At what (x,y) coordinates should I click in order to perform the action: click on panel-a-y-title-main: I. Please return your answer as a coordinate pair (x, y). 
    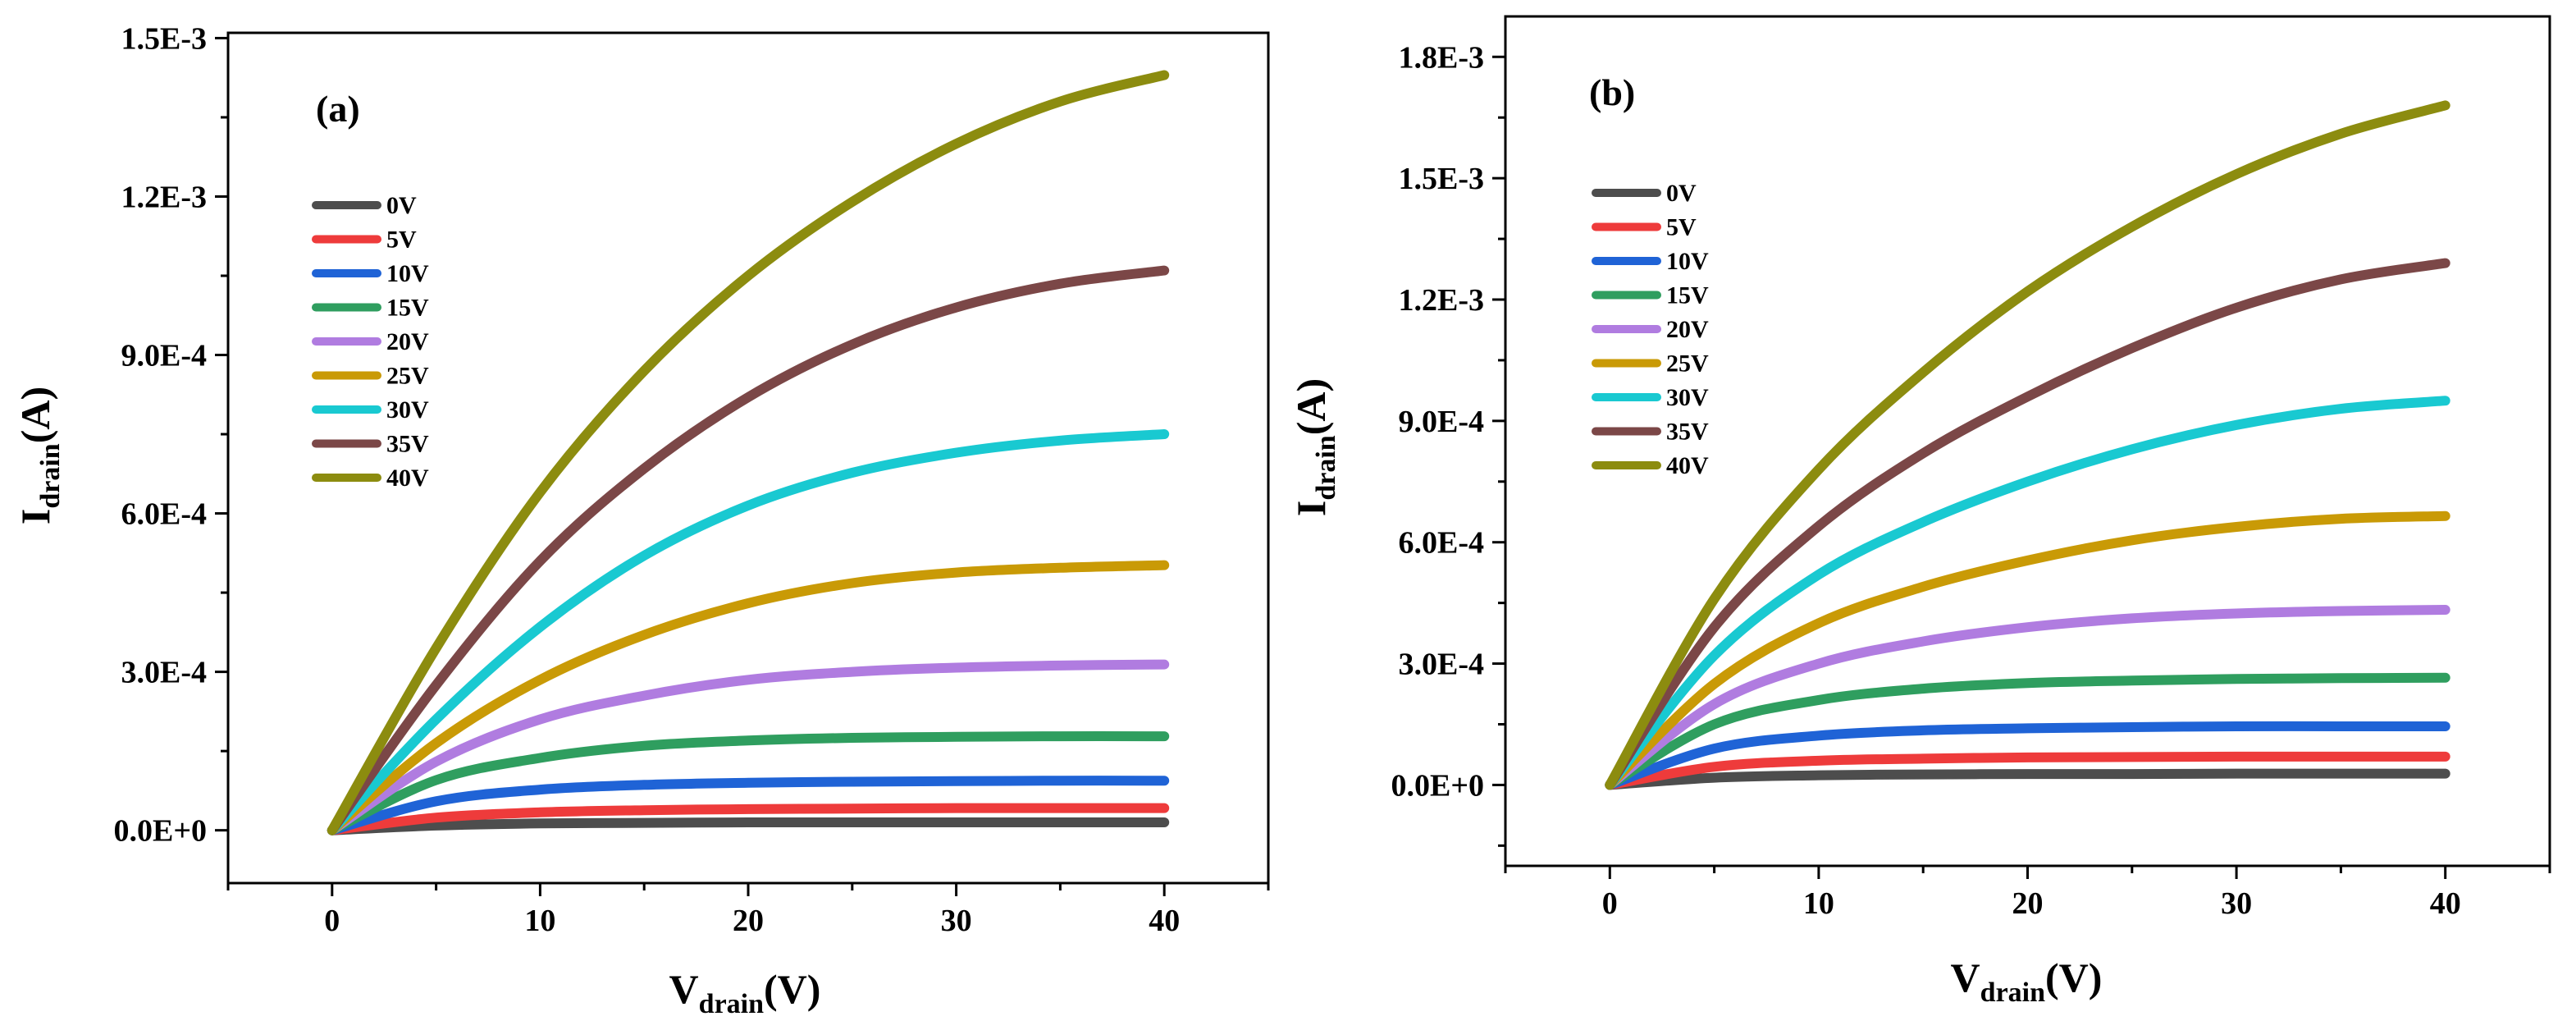
    Looking at the image, I should click on (35, 516).